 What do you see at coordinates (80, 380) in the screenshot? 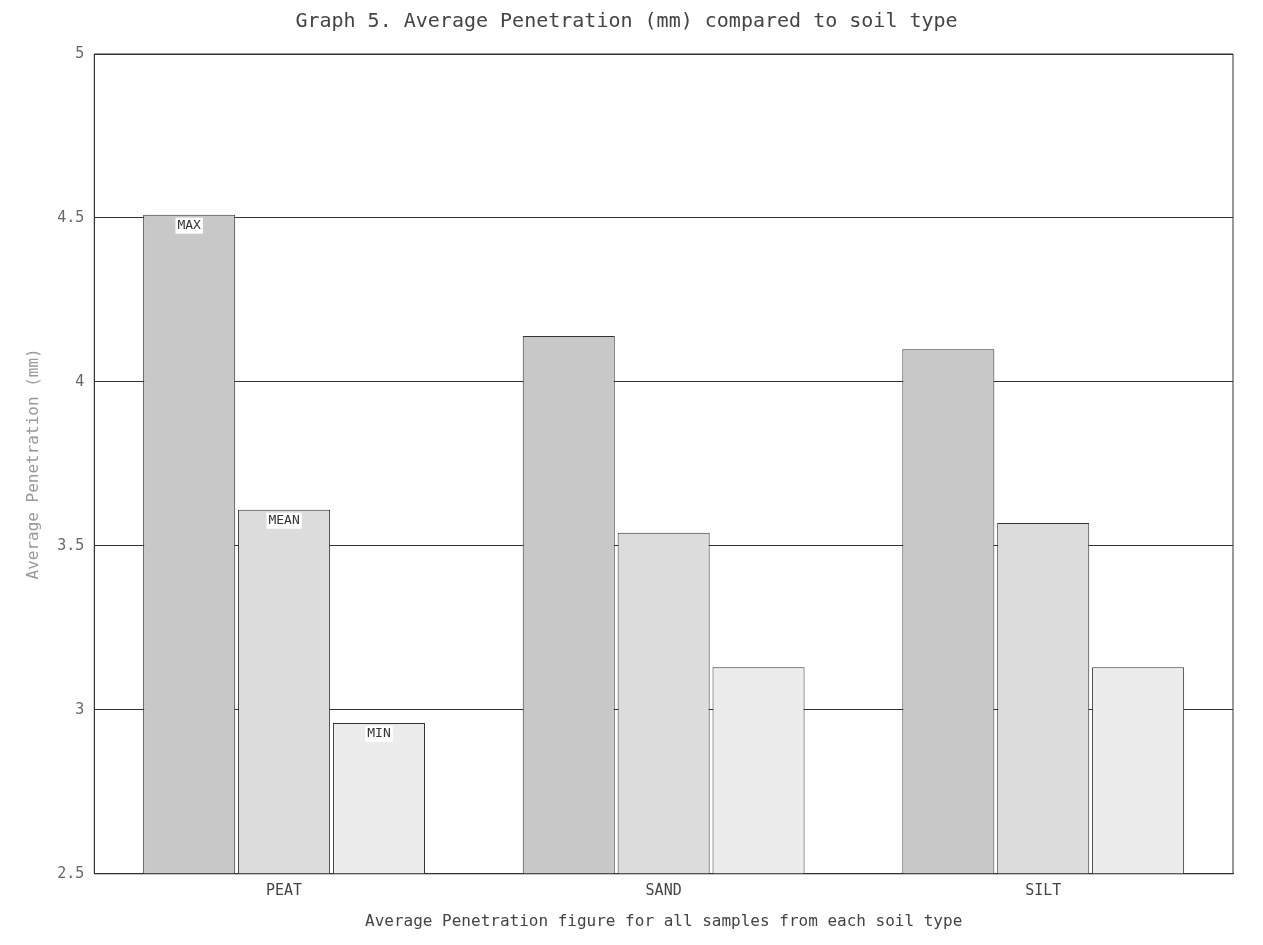
I see `y-tick-label: 4` at bounding box center [80, 380].